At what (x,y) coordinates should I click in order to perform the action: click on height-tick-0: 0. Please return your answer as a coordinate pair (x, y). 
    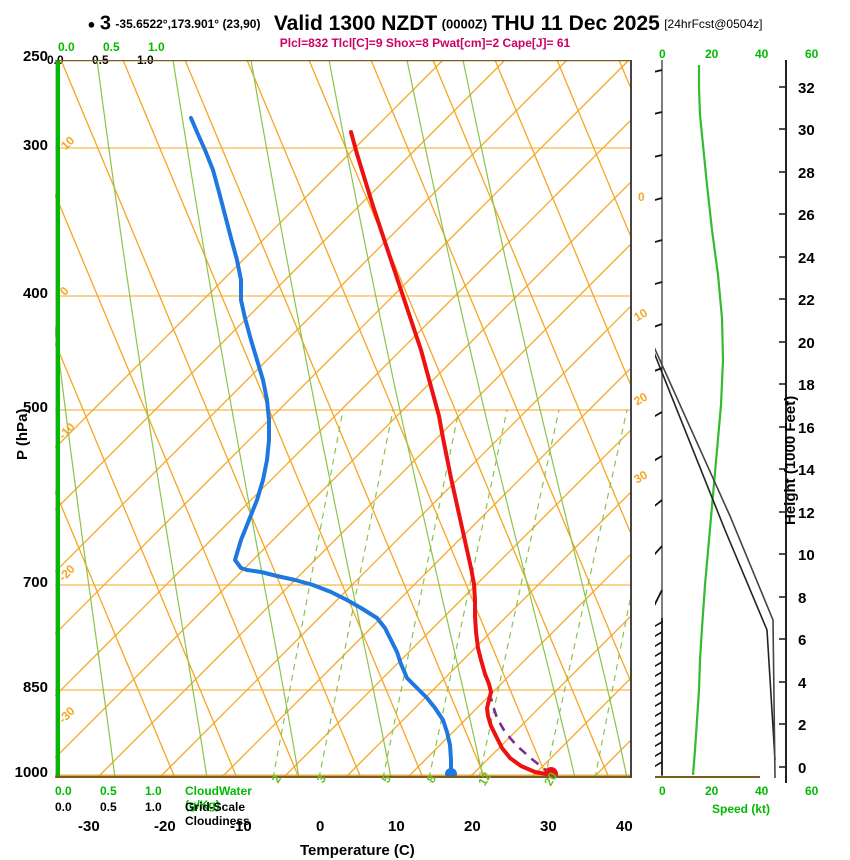
    Looking at the image, I should click on (802, 768).